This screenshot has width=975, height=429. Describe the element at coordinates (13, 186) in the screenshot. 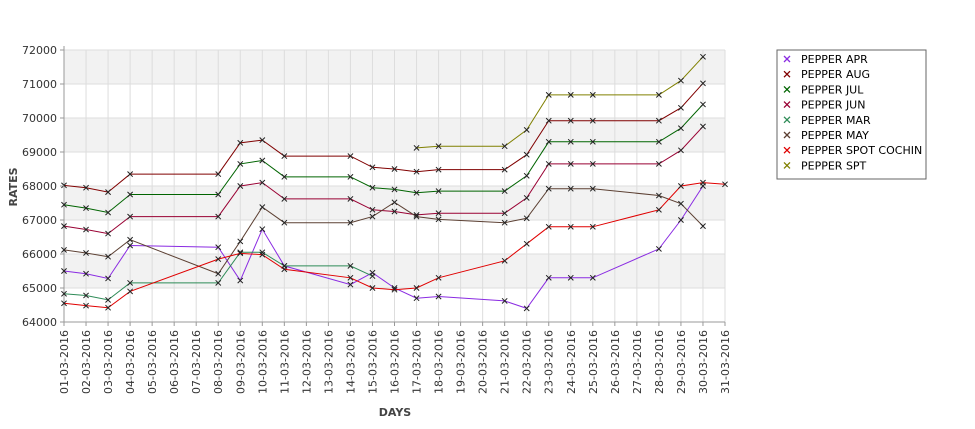

I see `y-axis-title: RATES` at that location.